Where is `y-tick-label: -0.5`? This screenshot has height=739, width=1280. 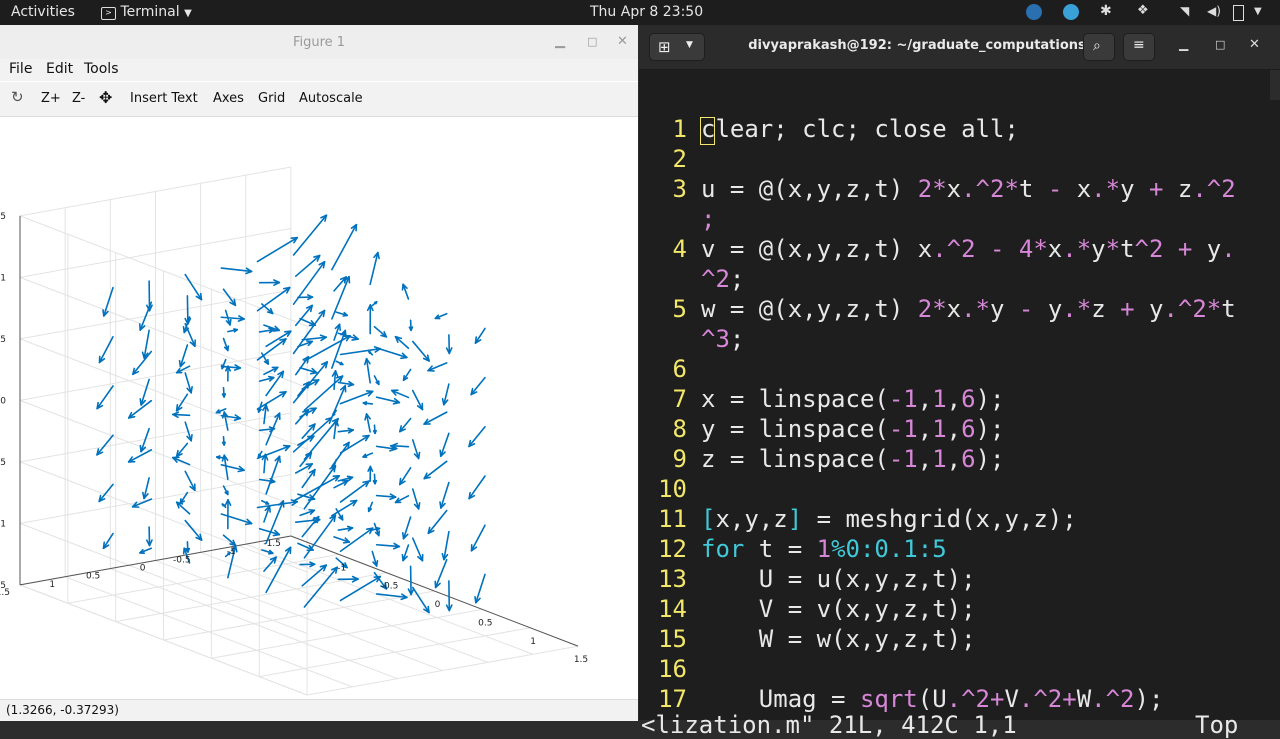
y-tick-label: -0.5 is located at coordinates (182, 560).